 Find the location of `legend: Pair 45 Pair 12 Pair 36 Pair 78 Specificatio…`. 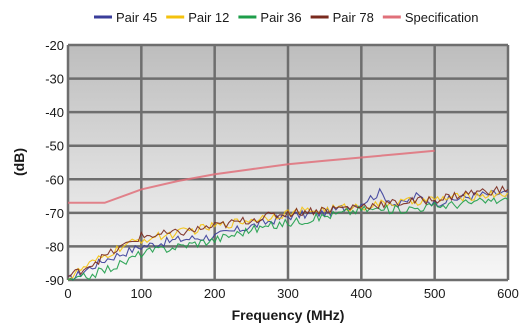

legend: Pair 45 Pair 12 Pair 36 Pair 78 Specificatio… is located at coordinates (286, 17).